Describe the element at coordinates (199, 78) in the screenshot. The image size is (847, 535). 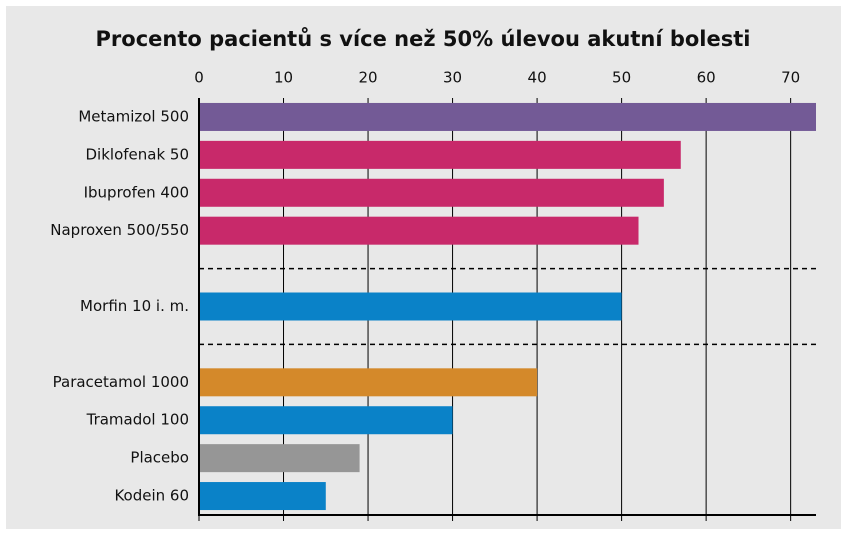
I see `x-tick-label: 0` at that location.